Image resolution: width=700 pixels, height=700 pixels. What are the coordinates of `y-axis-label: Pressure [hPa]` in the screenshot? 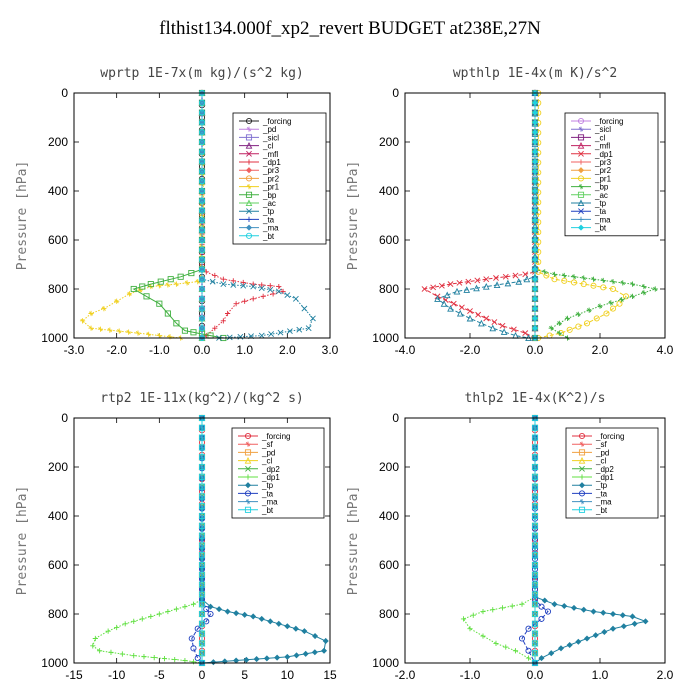 It's located at (353, 216).